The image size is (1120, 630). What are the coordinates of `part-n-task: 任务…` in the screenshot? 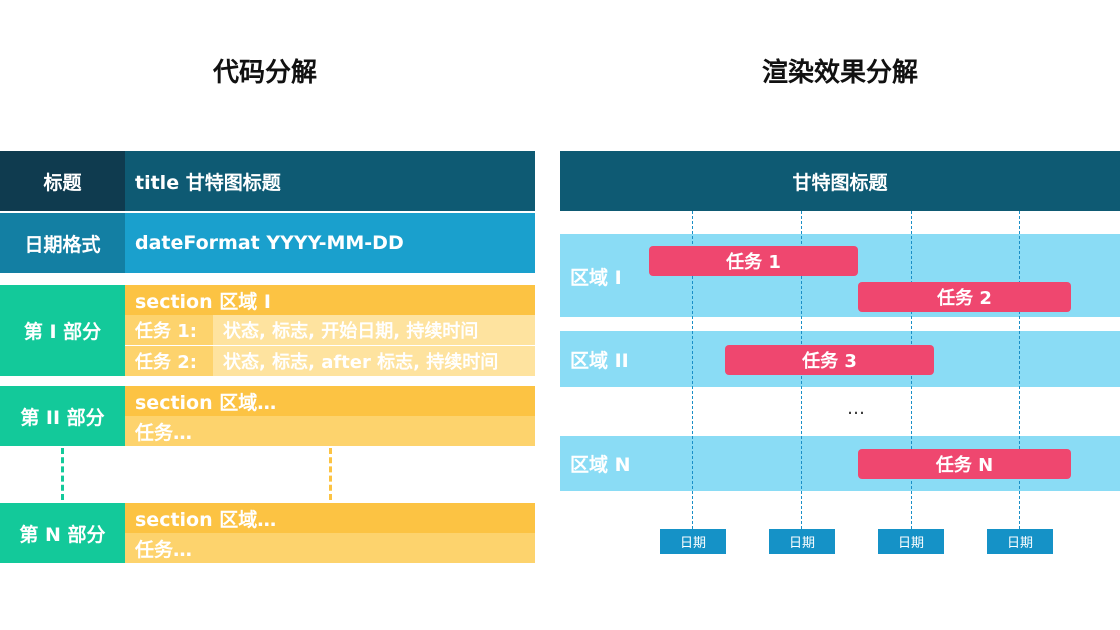 It's located at (330, 548).